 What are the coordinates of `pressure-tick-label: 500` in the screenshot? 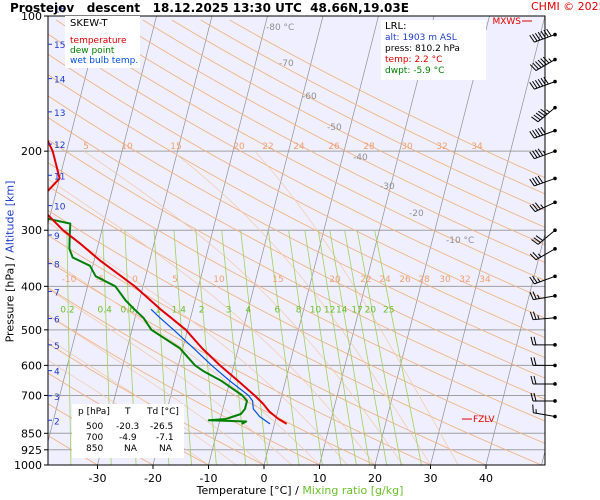 It's located at (31, 330).